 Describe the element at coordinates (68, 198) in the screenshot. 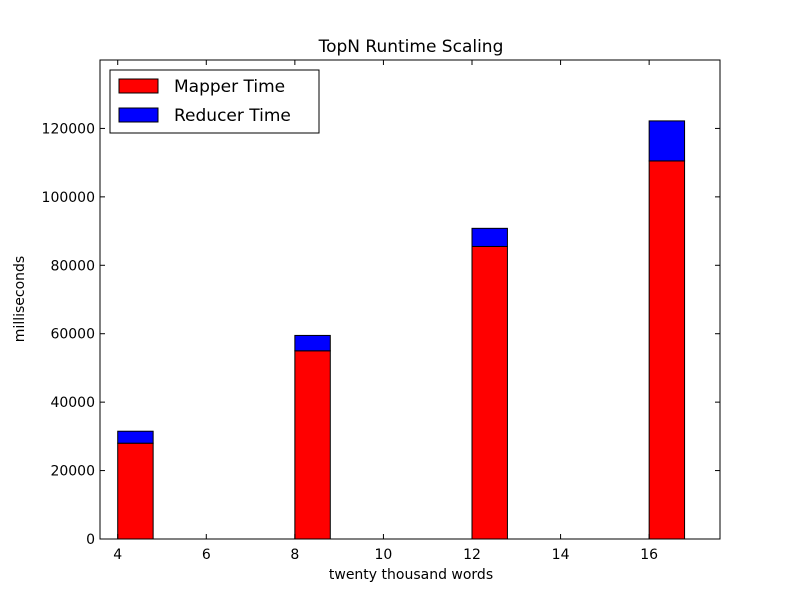

I see `y-tick-label: 100000` at that location.